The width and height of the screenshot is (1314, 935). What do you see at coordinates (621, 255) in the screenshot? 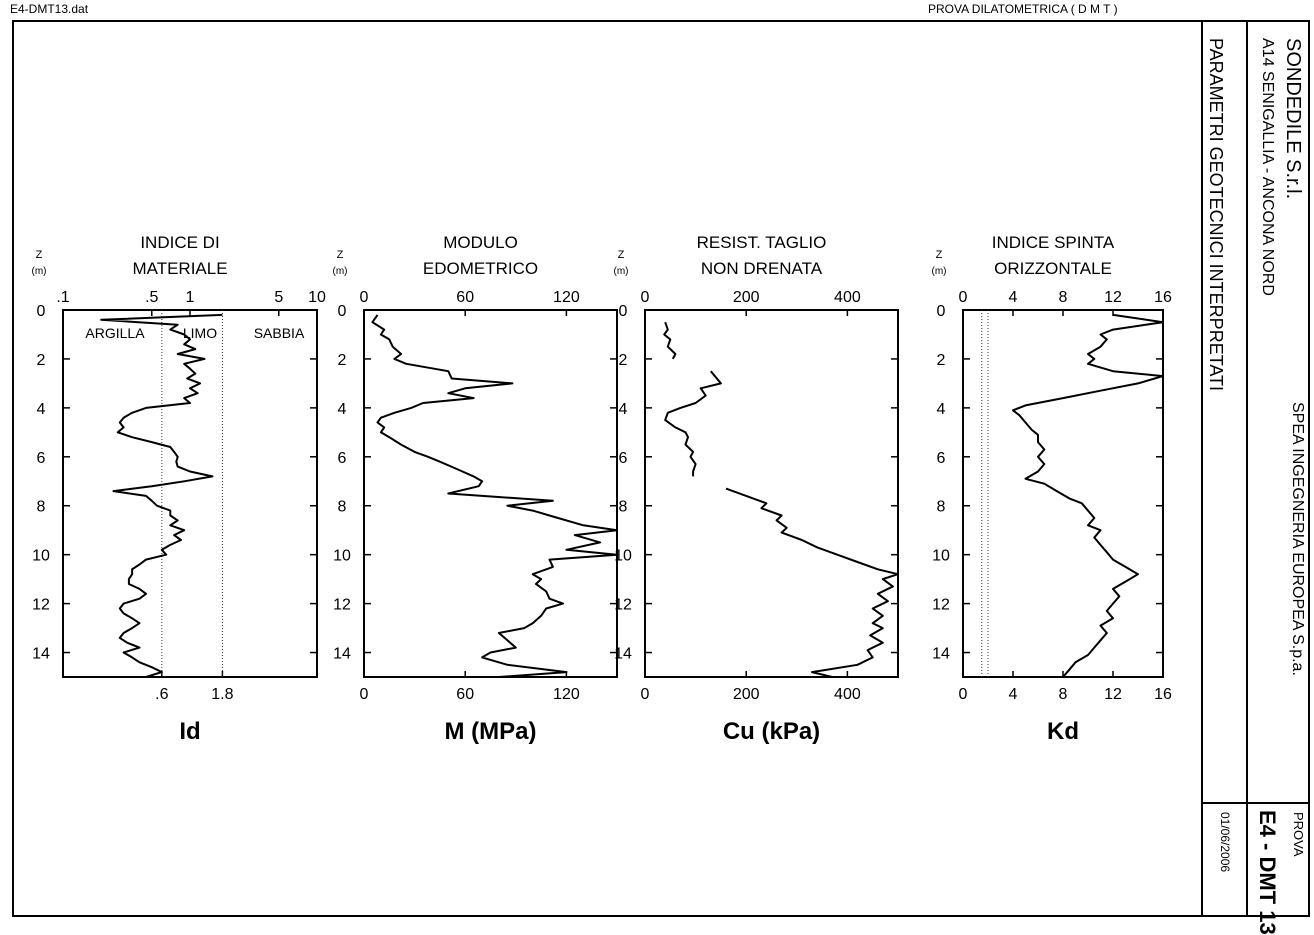
I see `depth-axis-z-label-3: Z` at bounding box center [621, 255].